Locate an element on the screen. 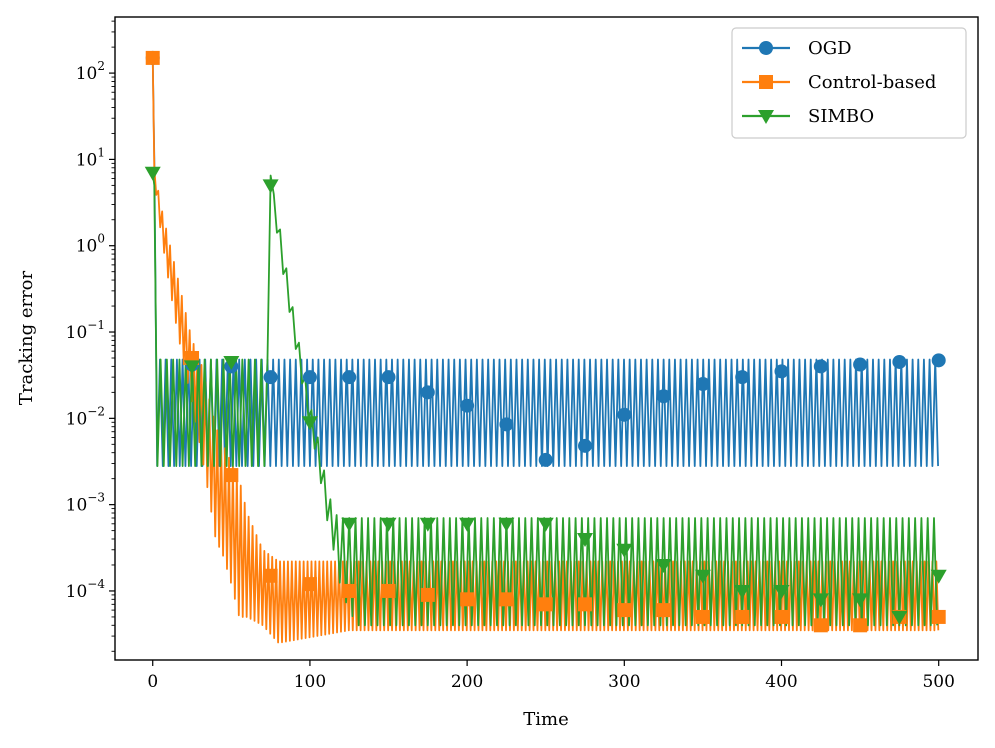  y-tick-exponent: 0 is located at coordinates (101, 239).